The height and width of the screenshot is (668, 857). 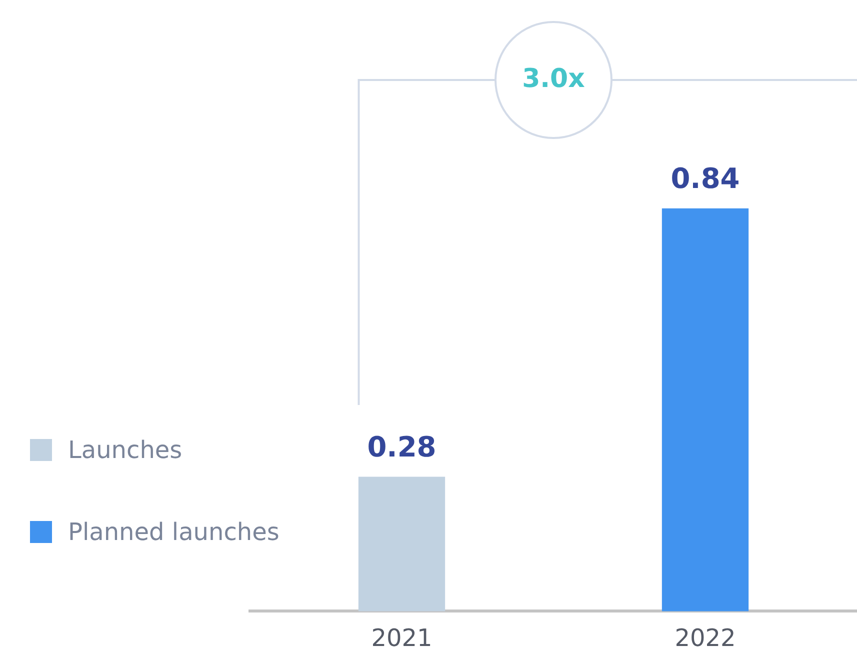 What do you see at coordinates (401, 638) in the screenshot?
I see `x-tick-label: 2021` at bounding box center [401, 638].